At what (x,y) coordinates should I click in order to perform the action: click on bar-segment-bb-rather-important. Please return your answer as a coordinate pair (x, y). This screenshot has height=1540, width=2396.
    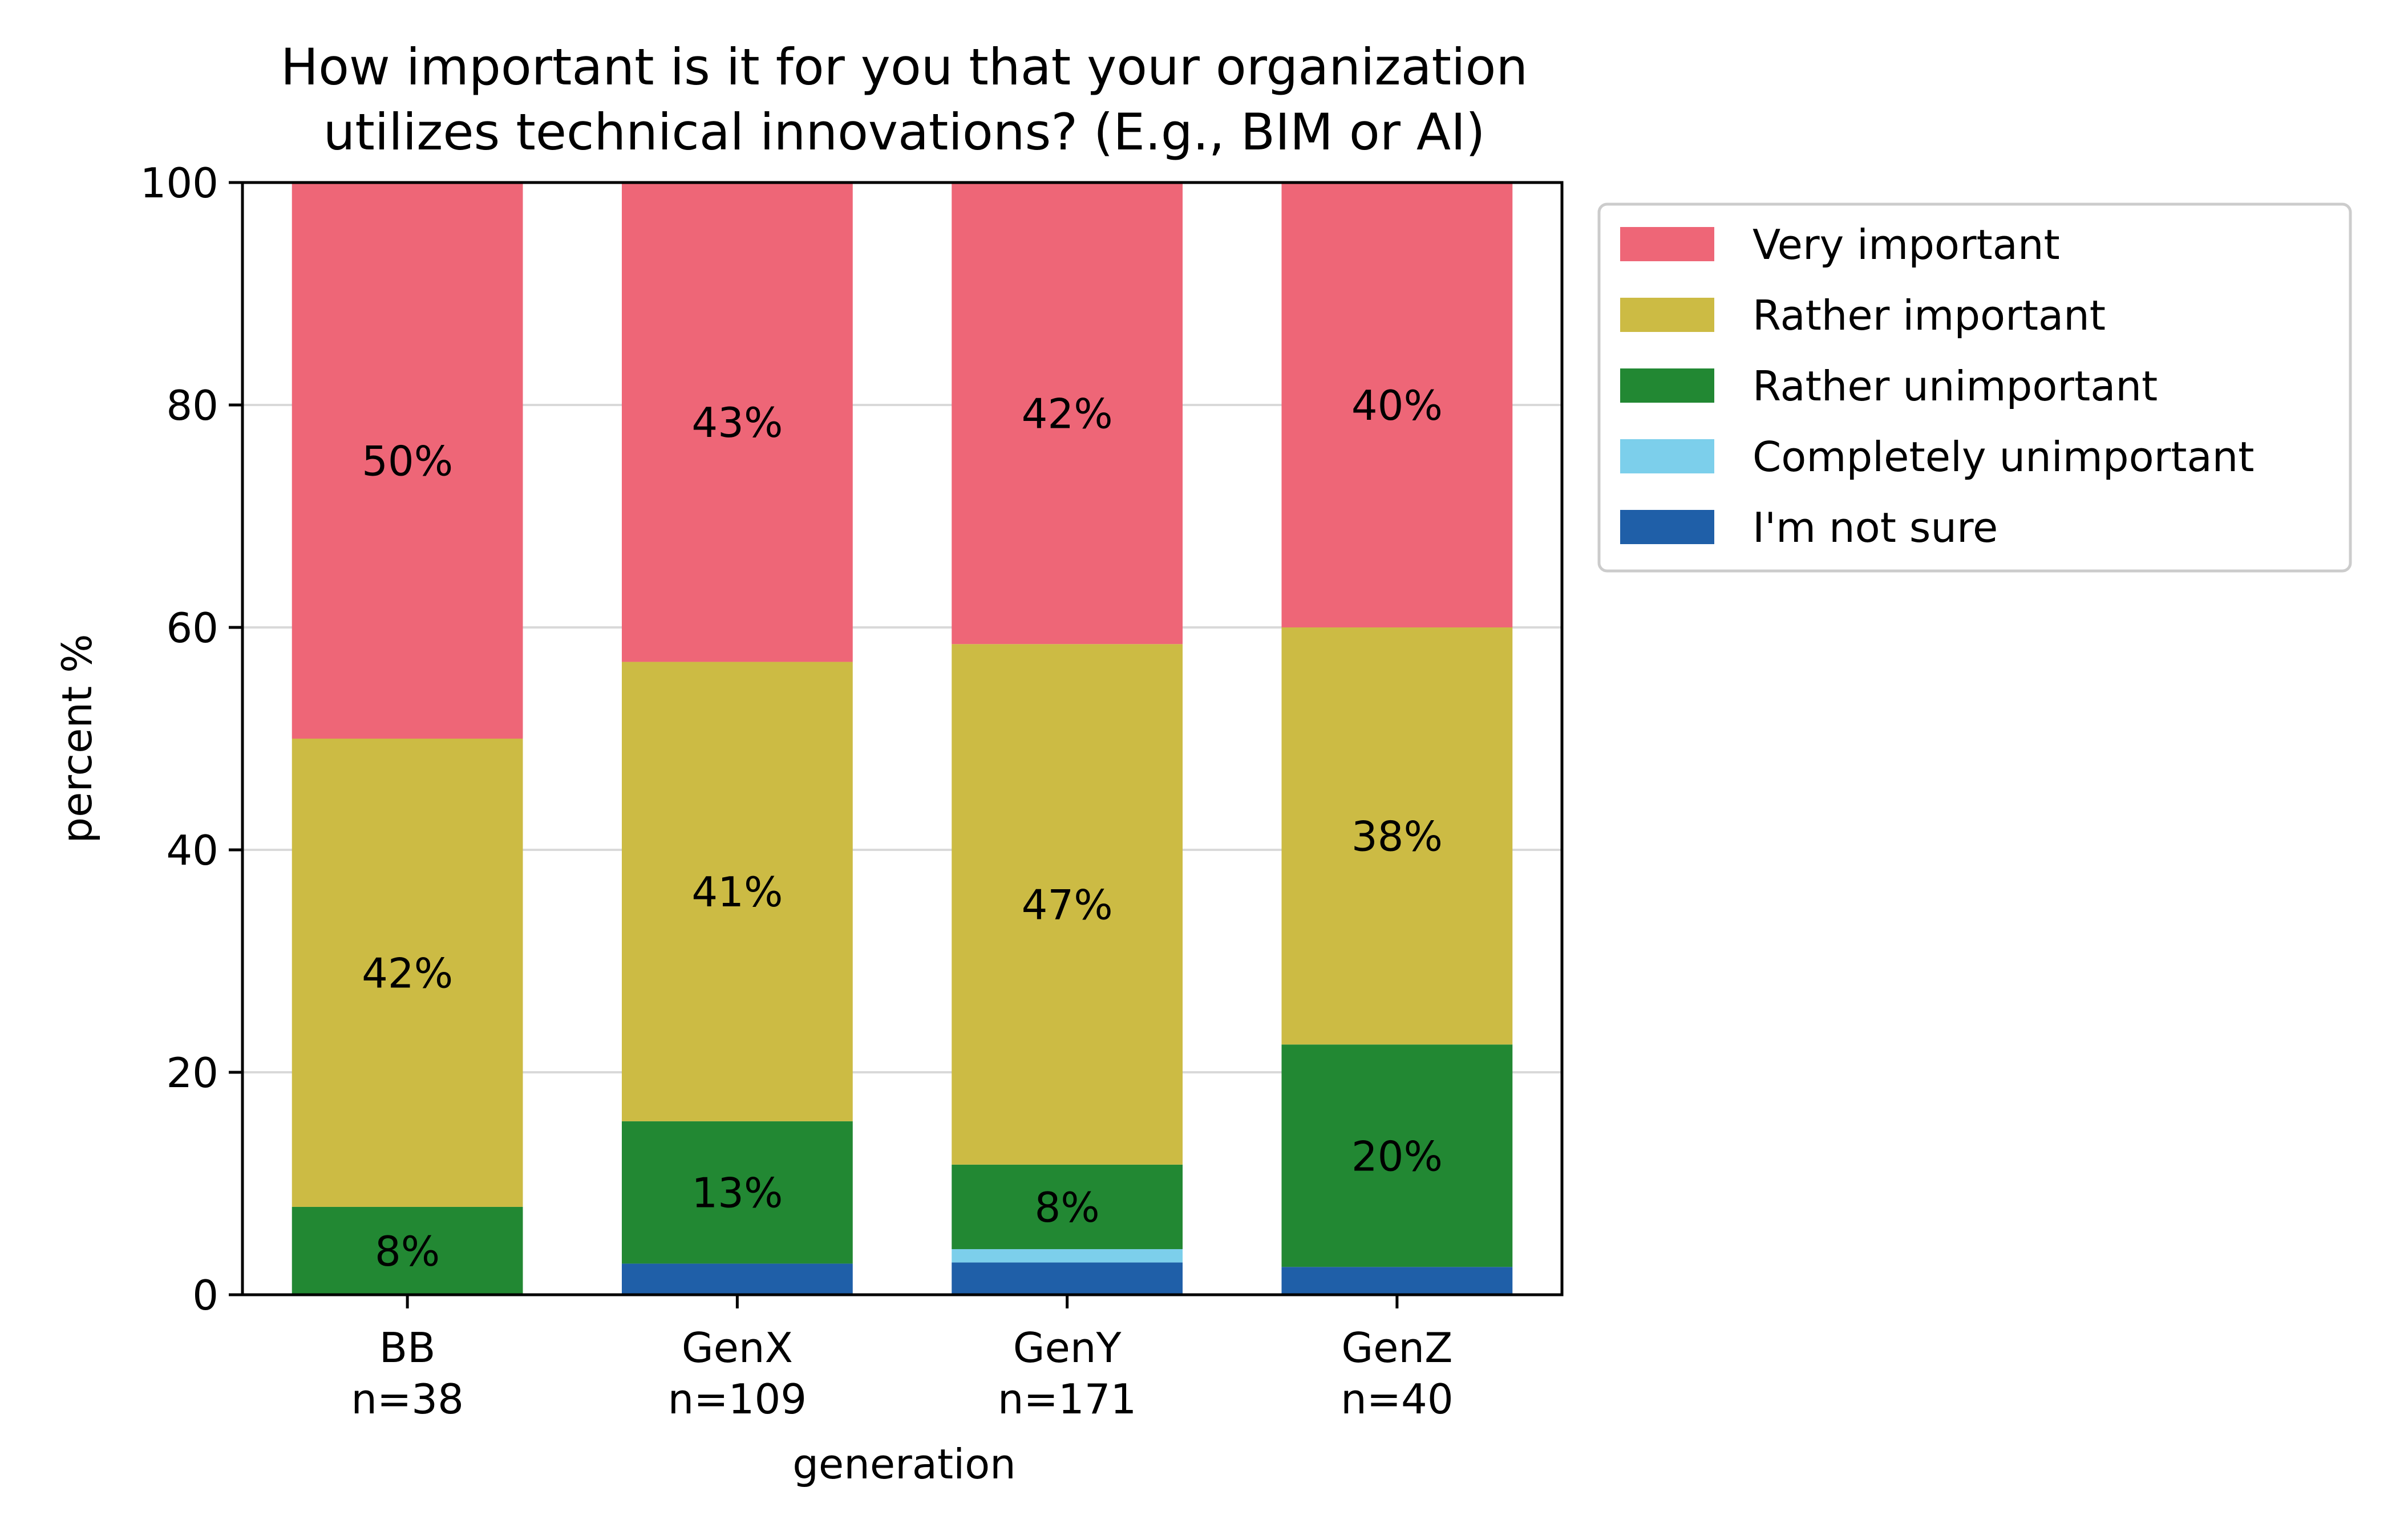
    Looking at the image, I should click on (407, 973).